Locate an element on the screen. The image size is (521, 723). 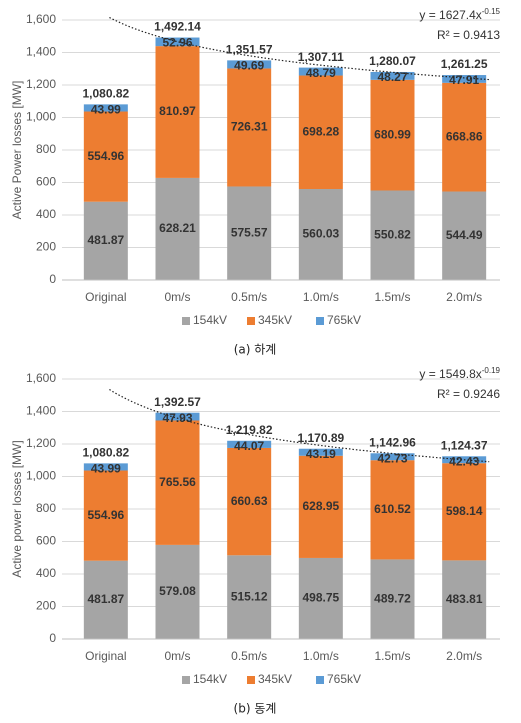
segment-label: 598.14 is located at coordinates (464, 511).